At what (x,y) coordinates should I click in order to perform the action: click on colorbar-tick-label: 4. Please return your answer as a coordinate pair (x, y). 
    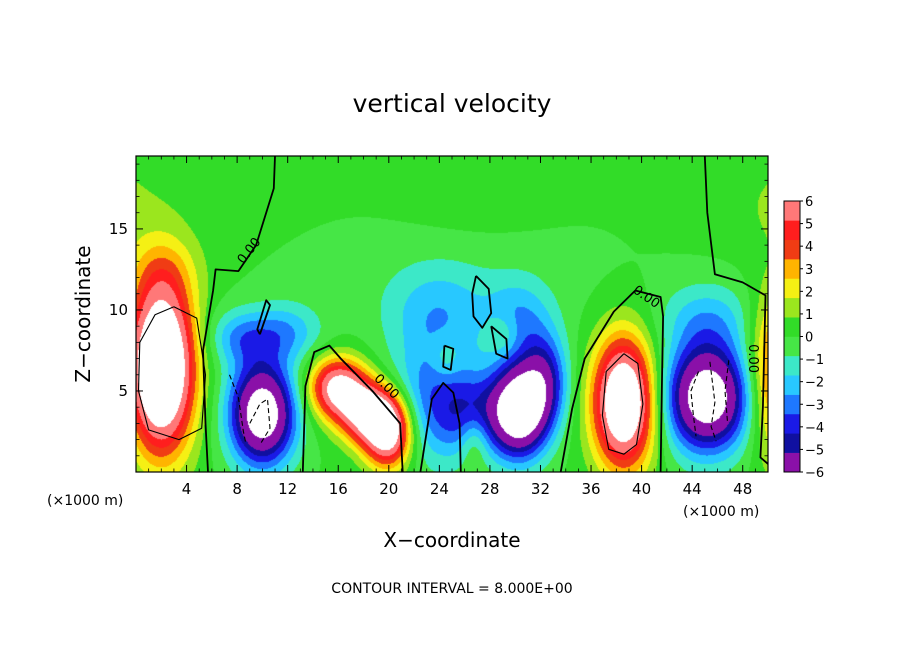
    Looking at the image, I should click on (809, 247).